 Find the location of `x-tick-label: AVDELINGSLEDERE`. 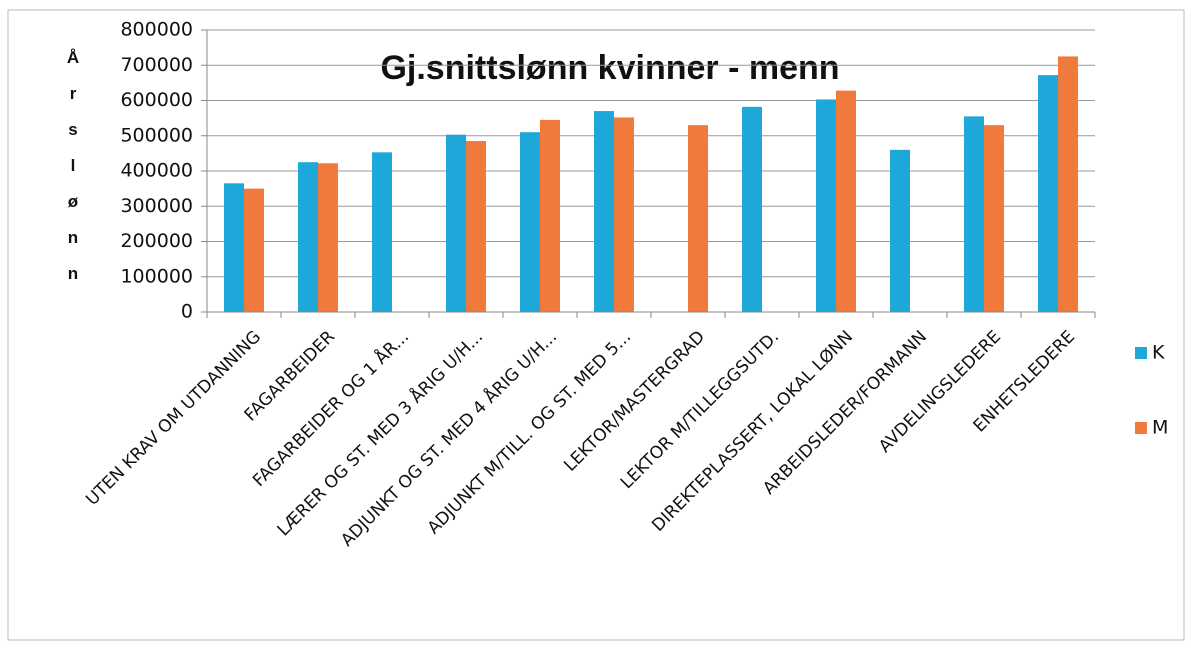

x-tick-label: AVDELINGSLEDERE is located at coordinates (940, 392).